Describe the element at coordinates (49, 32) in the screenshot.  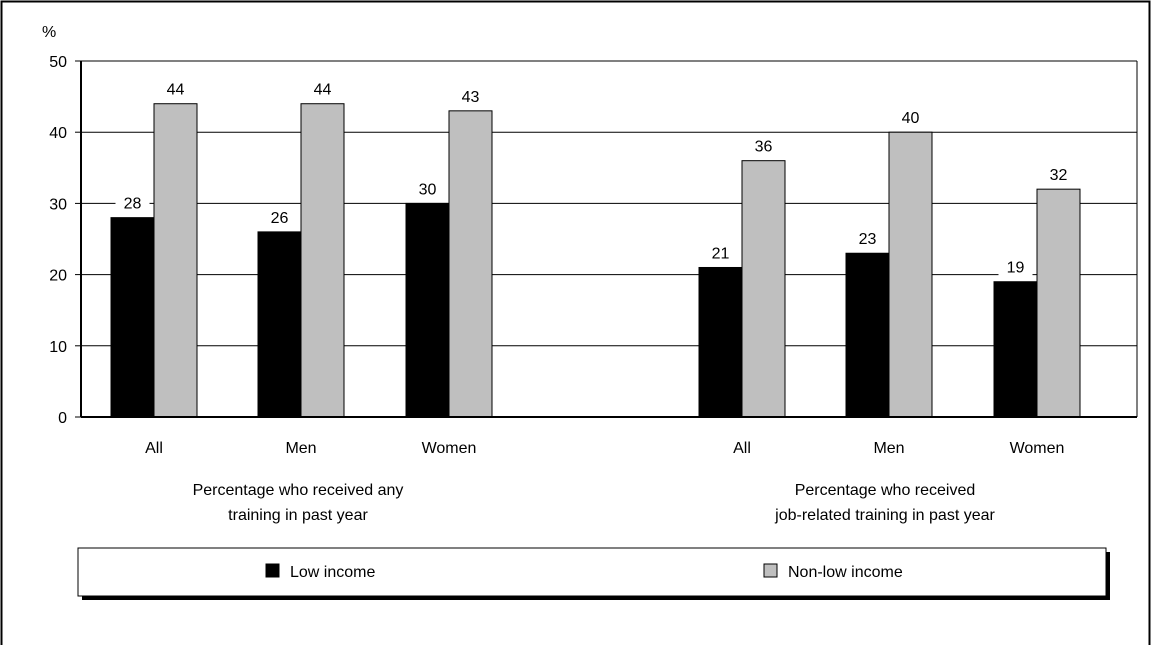
I see `y-axis-unit: %` at that location.